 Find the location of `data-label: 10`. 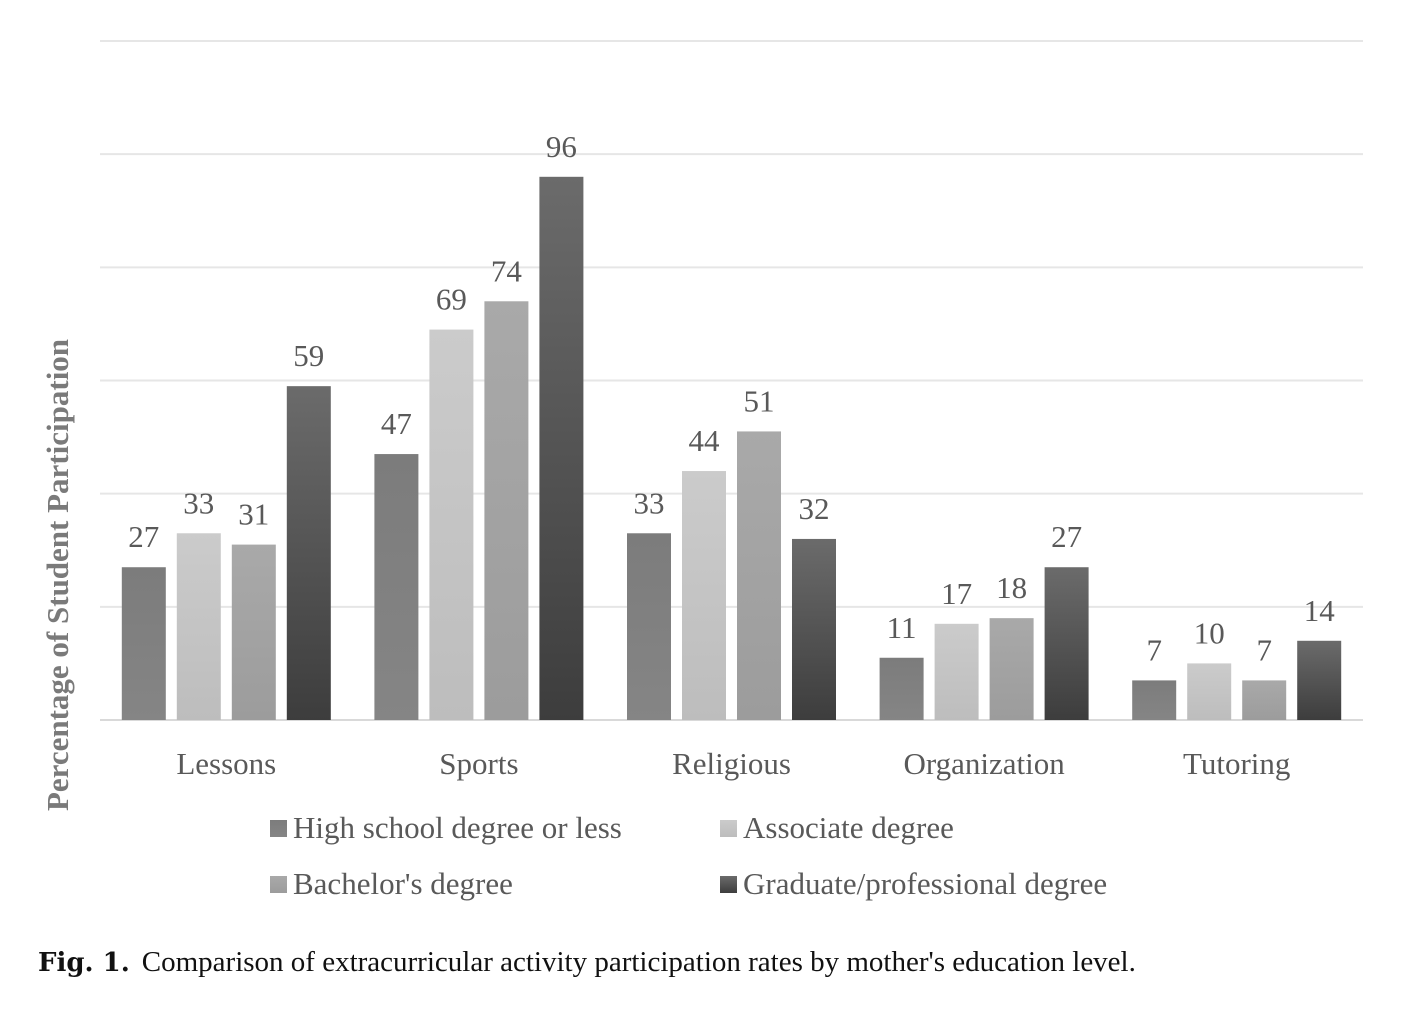

data-label: 10 is located at coordinates (1209, 632).